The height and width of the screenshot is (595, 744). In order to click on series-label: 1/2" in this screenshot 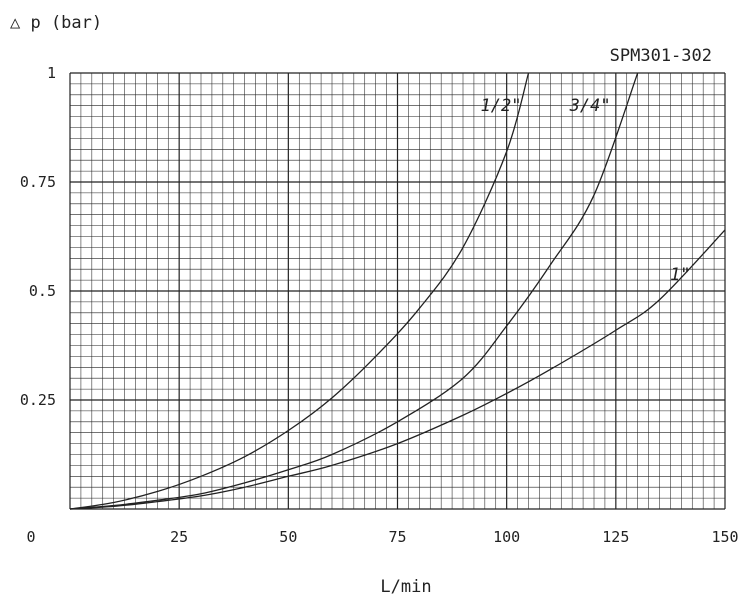, I will do `click(501, 106)`.